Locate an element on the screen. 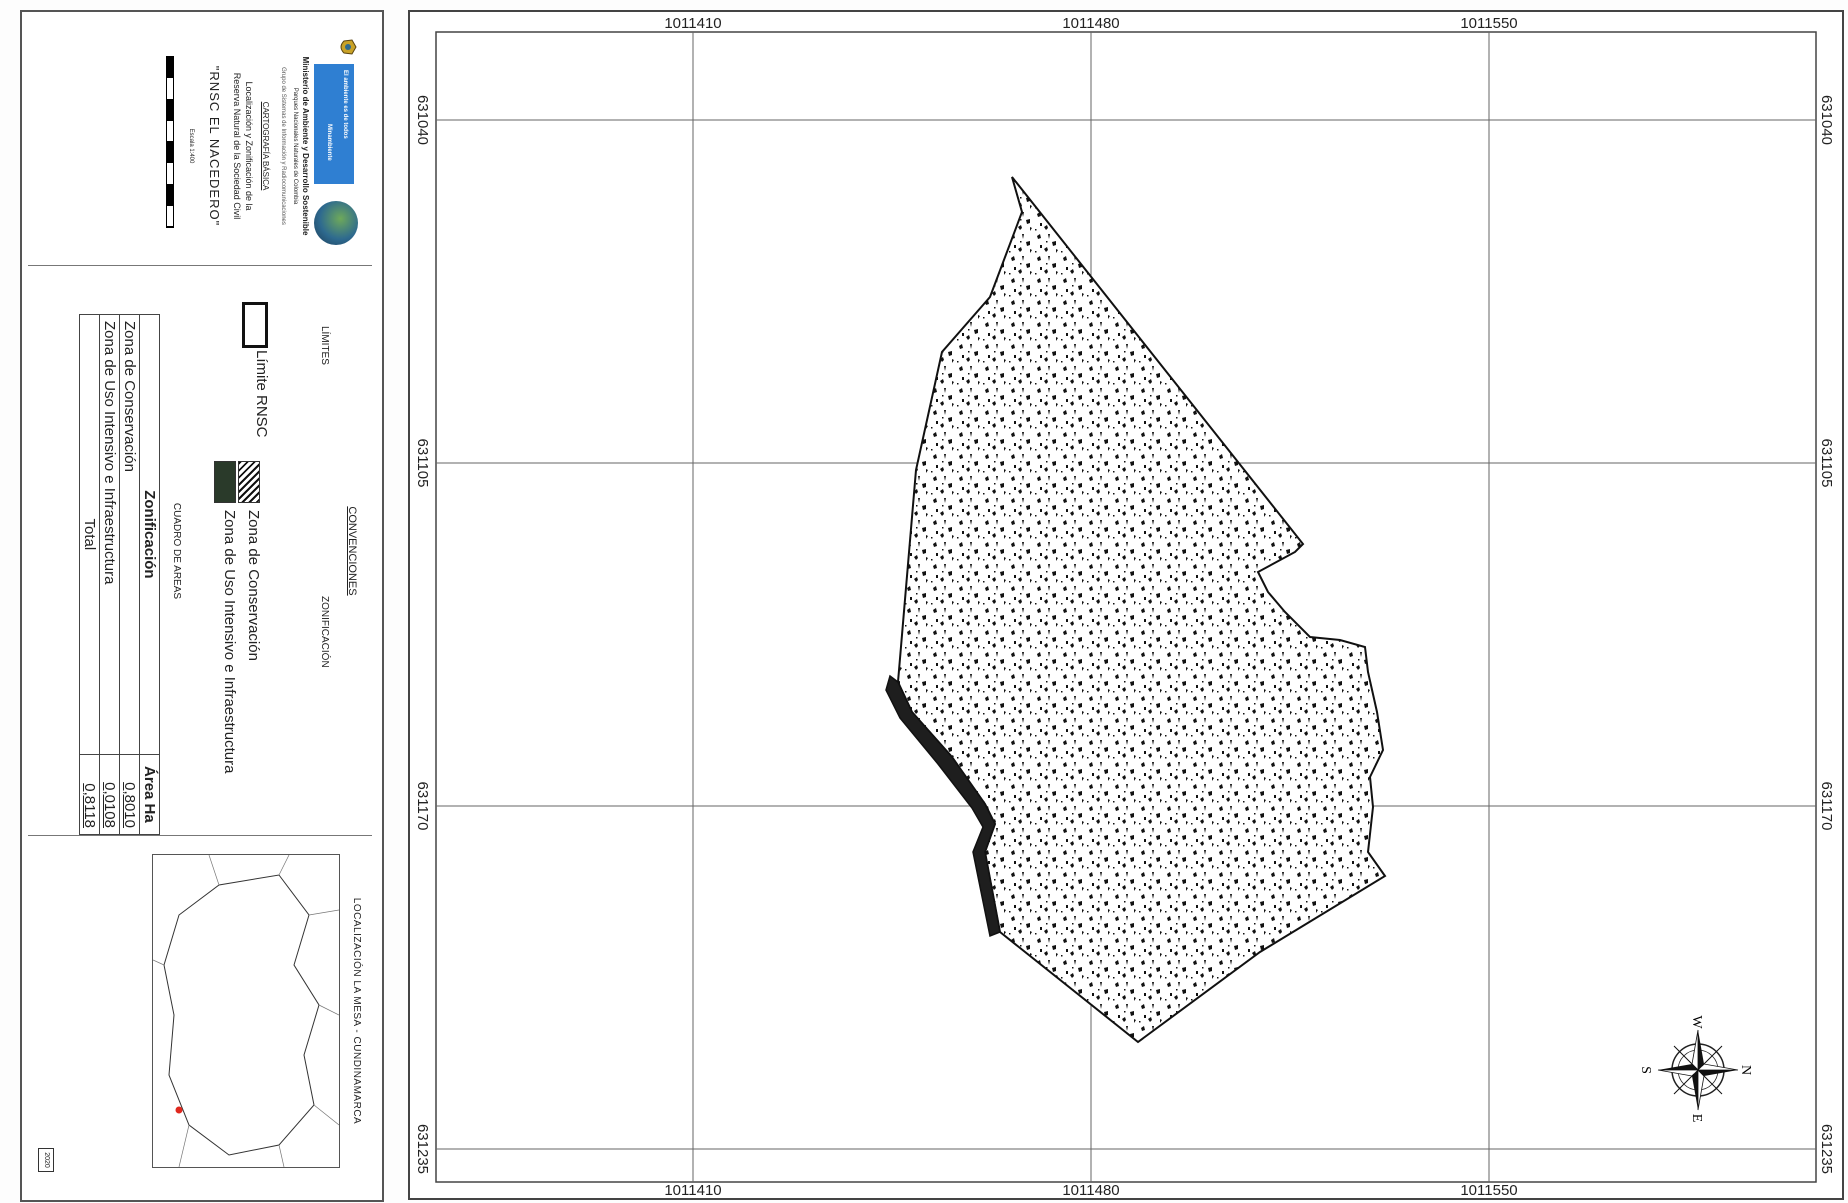 The height and width of the screenshot is (1203, 1848). table-cell-area: 0,8118 is located at coordinates (89, 794).